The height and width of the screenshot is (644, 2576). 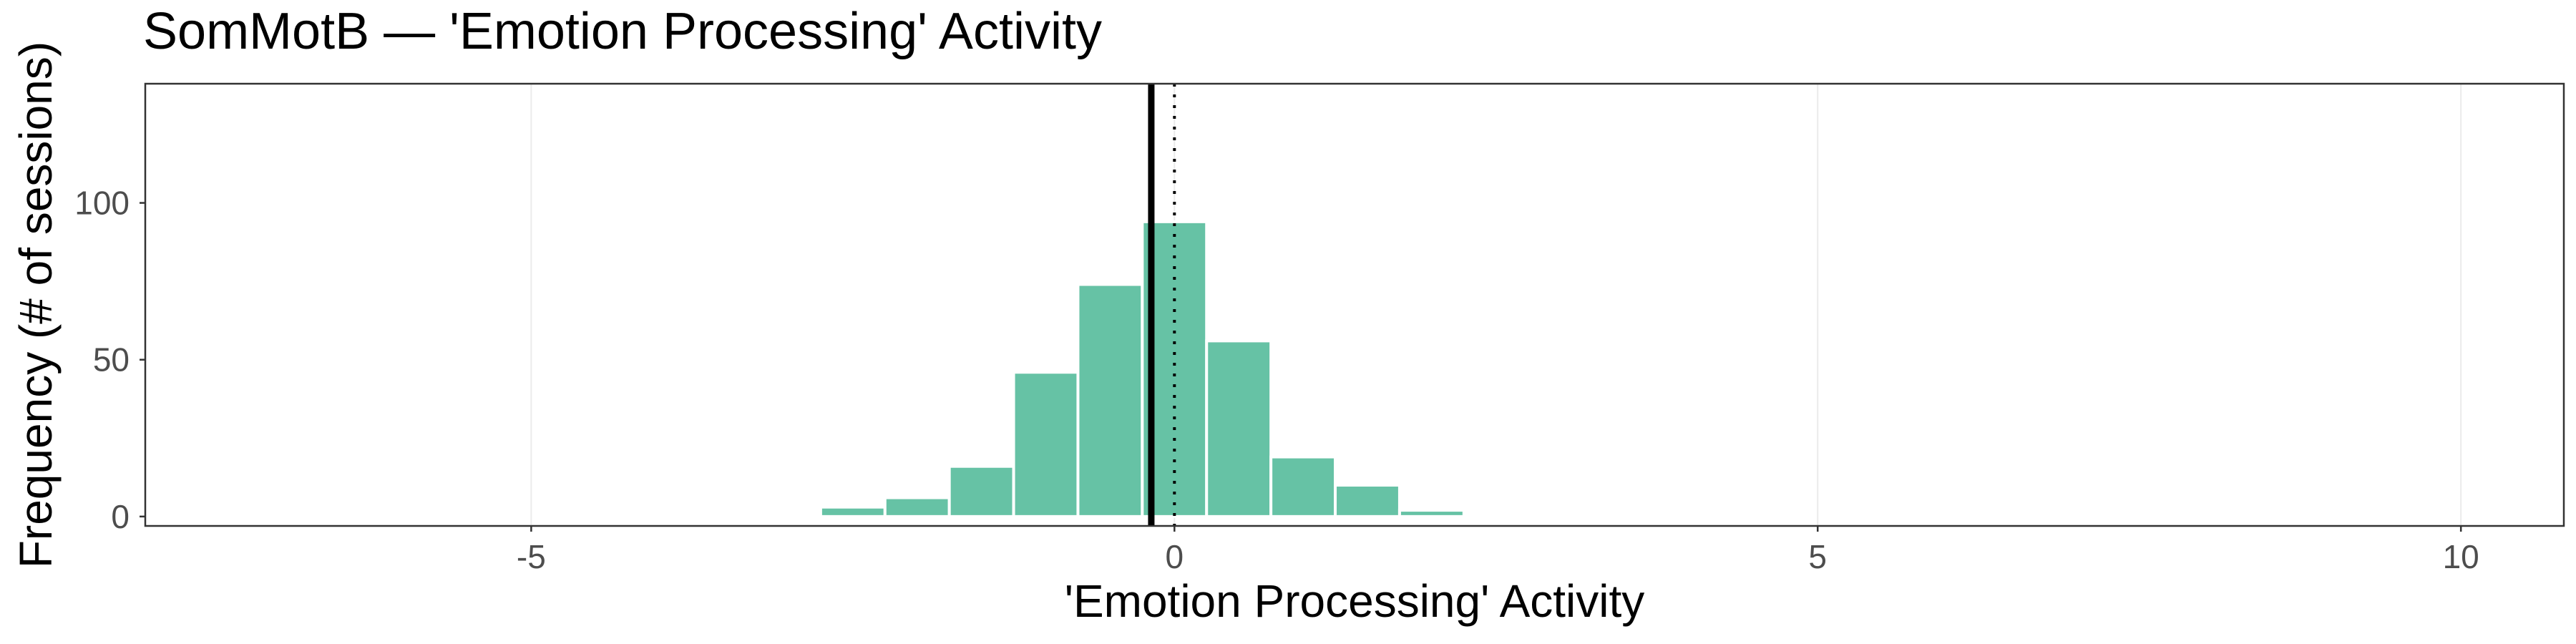 What do you see at coordinates (1162, 305) in the screenshot?
I see `reference-lines` at bounding box center [1162, 305].